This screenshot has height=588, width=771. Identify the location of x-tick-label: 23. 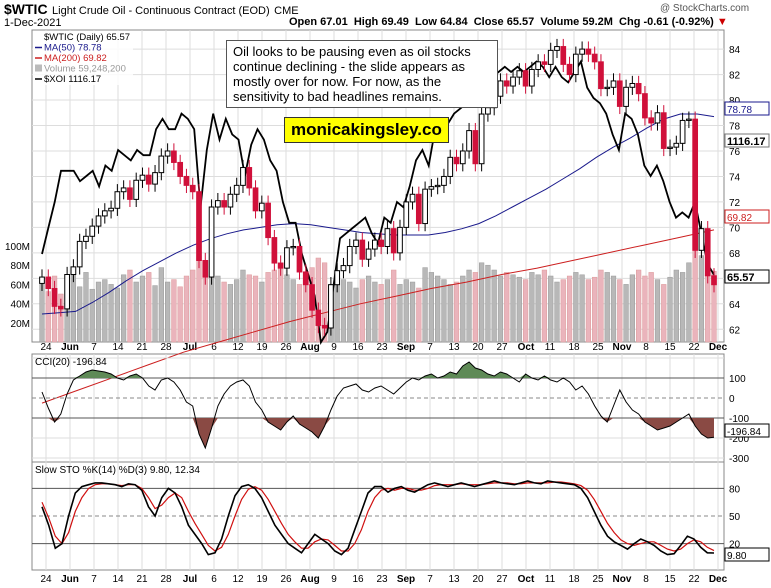
(382, 347).